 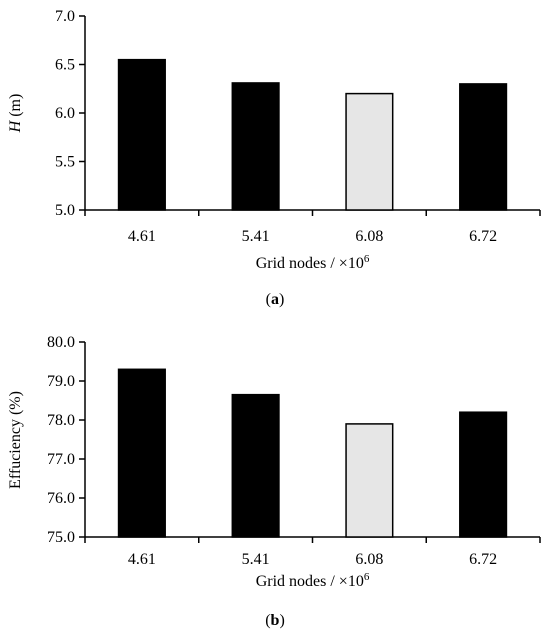 What do you see at coordinates (61, 498) in the screenshot?
I see `y-tick-label: 76.0` at bounding box center [61, 498].